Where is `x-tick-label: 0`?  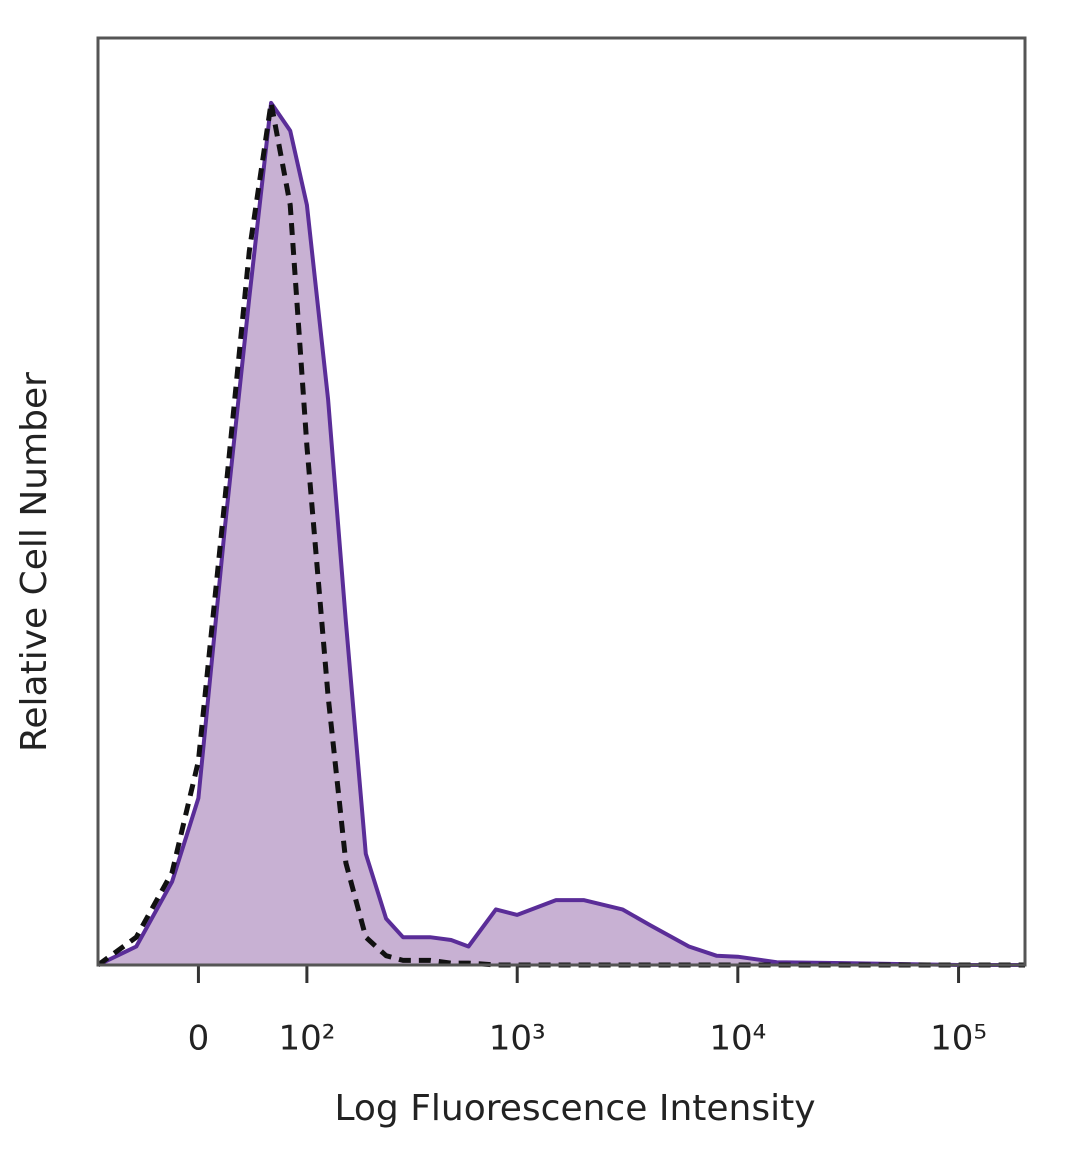
x-tick-label: 0 is located at coordinates (199, 1039).